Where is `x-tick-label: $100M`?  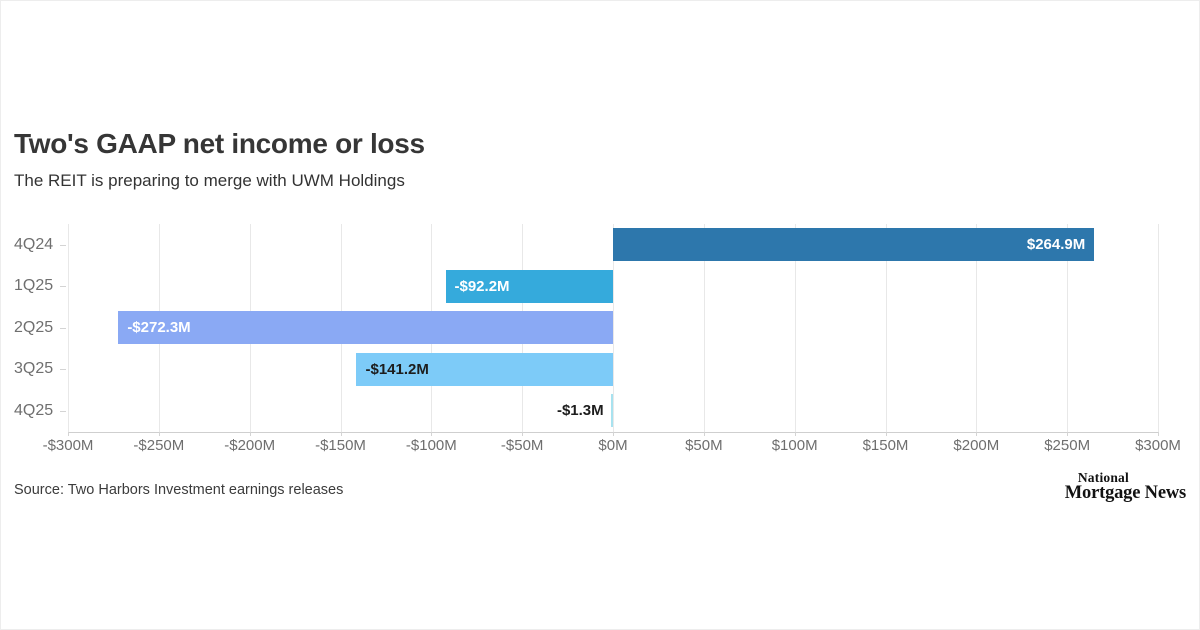
x-tick-label: $100M is located at coordinates (794, 445).